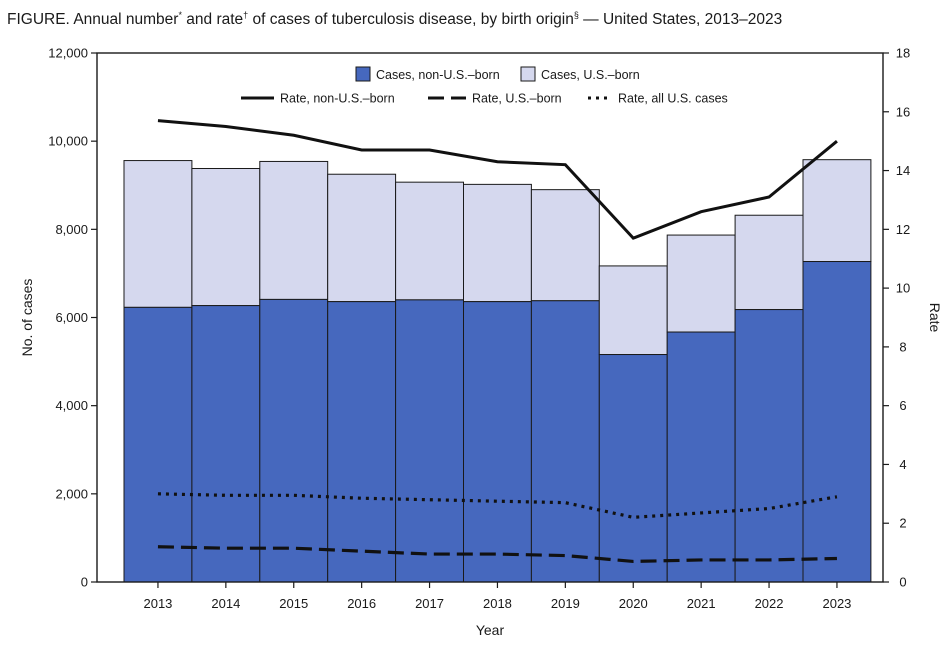 Image resolution: width=952 pixels, height=651 pixels. What do you see at coordinates (438, 75) in the screenshot?
I see `legend-label-non-us-born: Cases, non-U.S.–born` at bounding box center [438, 75].